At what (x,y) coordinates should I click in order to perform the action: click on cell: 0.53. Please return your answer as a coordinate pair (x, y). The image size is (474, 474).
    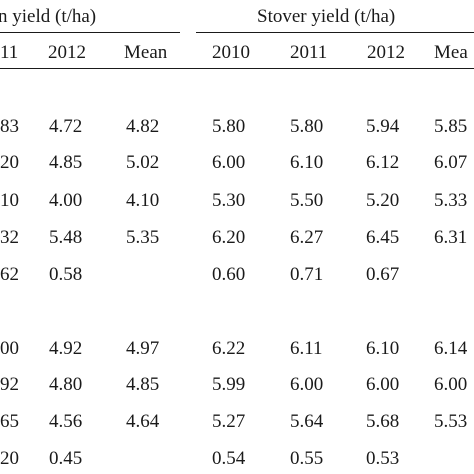
    Looking at the image, I should click on (383, 458).